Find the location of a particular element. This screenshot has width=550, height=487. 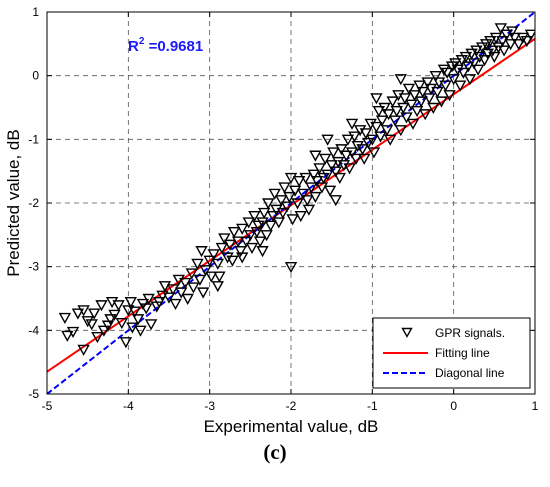

panel-label: (c) is located at coordinates (275, 452).